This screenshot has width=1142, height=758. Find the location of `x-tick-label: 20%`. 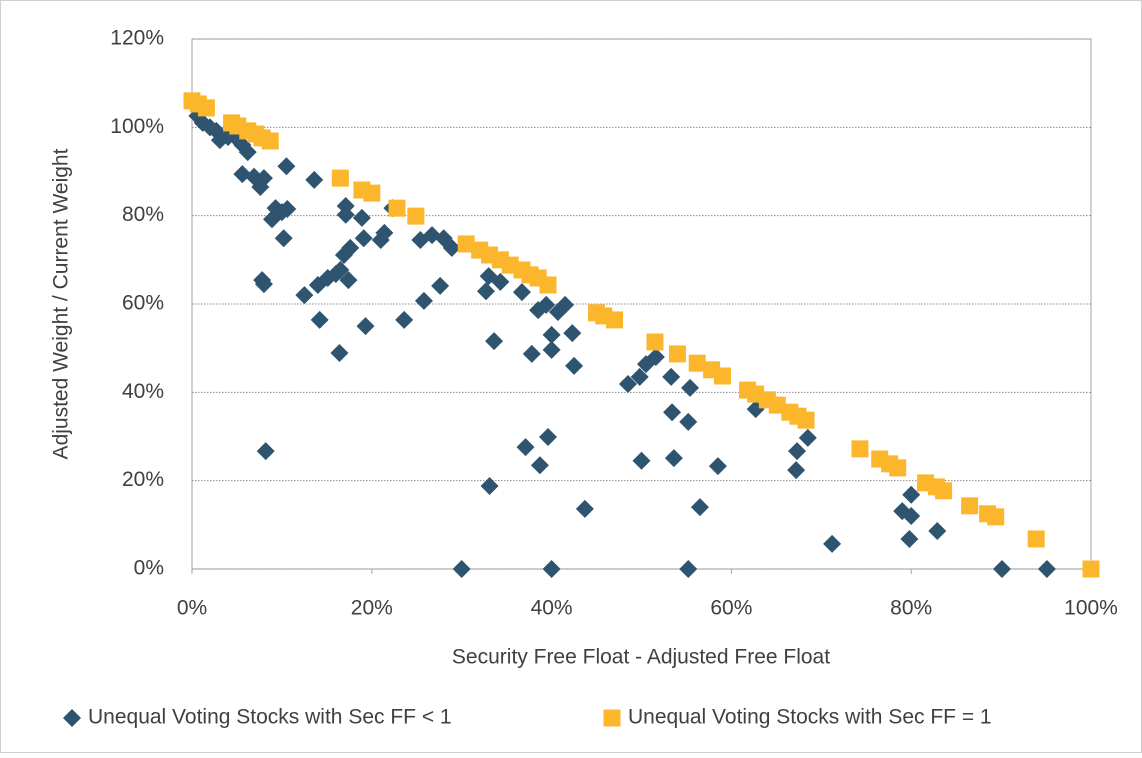

x-tick-label: 20% is located at coordinates (372, 608).